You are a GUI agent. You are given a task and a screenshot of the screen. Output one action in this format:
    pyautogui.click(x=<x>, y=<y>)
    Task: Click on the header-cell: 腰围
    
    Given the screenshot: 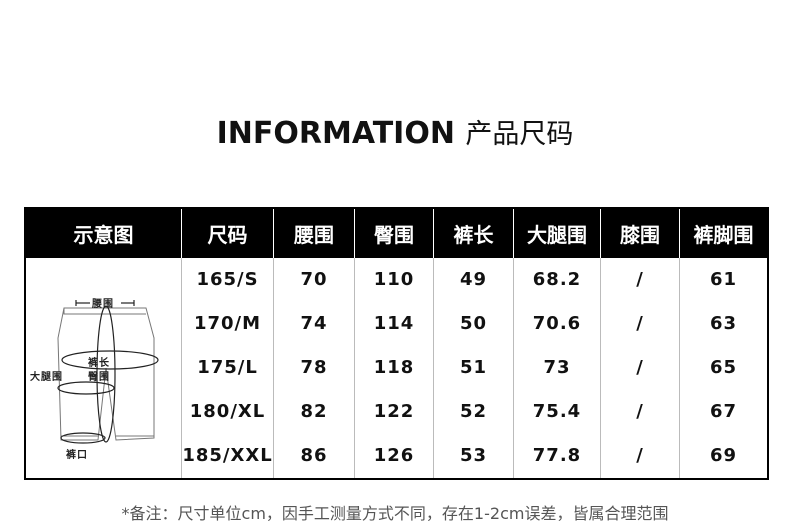 What is the action you would take?
    pyautogui.click(x=314, y=233)
    